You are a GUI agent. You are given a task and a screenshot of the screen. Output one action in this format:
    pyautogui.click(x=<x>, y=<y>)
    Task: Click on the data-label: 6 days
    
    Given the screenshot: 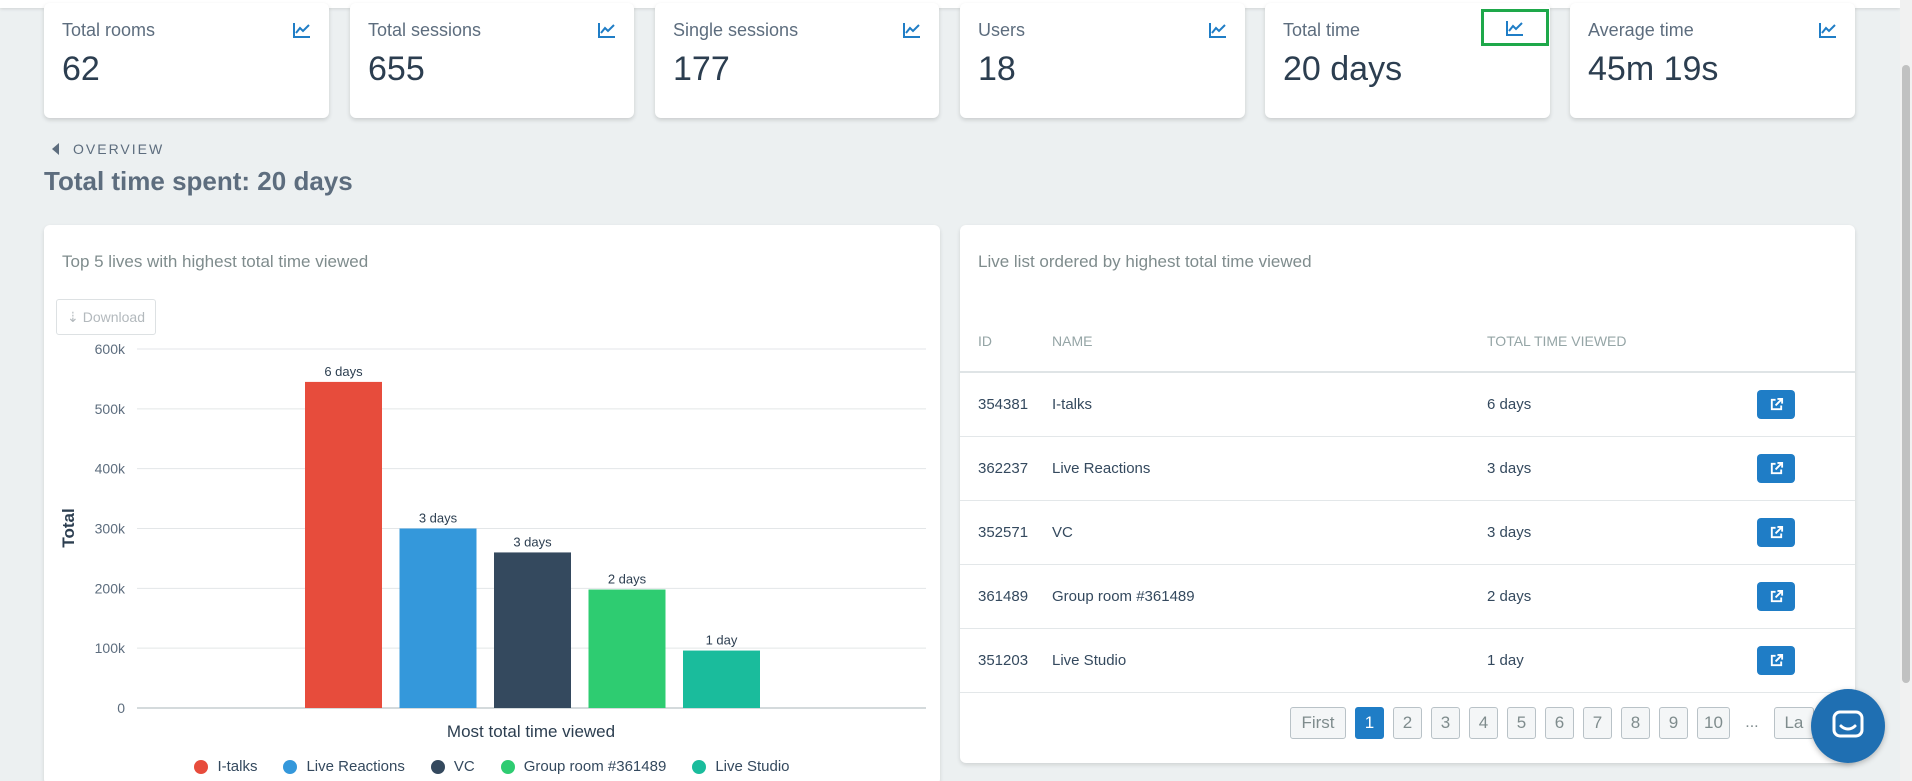 What is the action you would take?
    pyautogui.click(x=343, y=371)
    